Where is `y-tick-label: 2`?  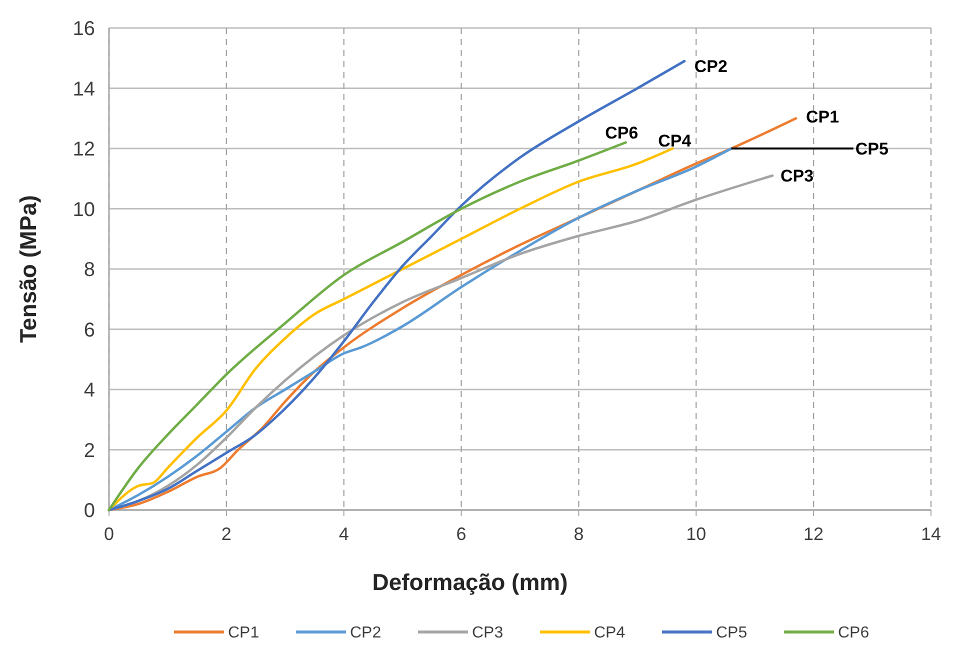
y-tick-label: 2 is located at coordinates (89, 451).